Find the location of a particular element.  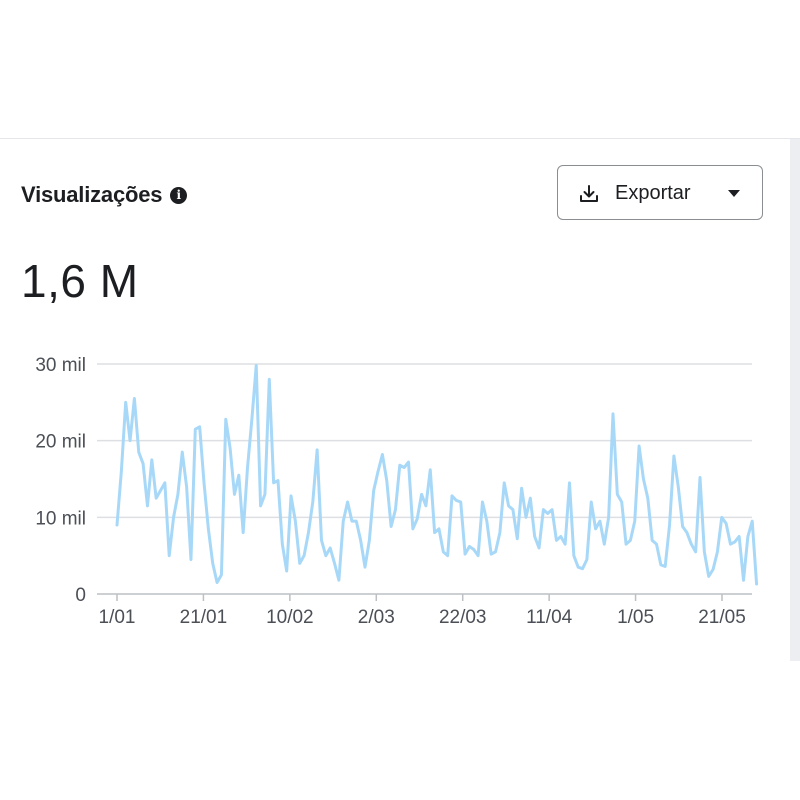

x-tick-label: 21/05 is located at coordinates (722, 617).